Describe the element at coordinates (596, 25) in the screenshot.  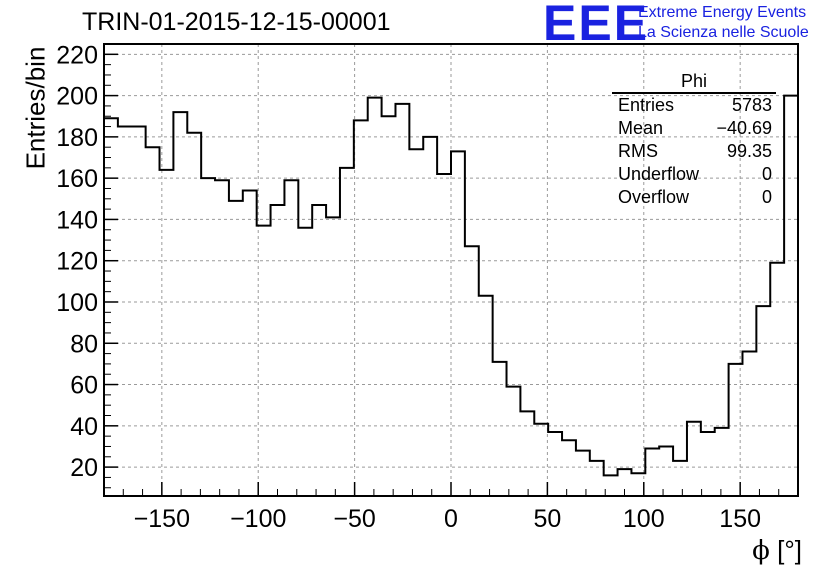
I see `eee-logo: EEE` at that location.